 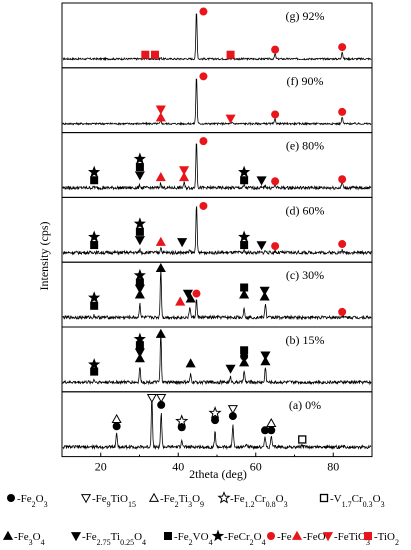 I want to click on x-tick-label: 60, so click(x=256, y=467).